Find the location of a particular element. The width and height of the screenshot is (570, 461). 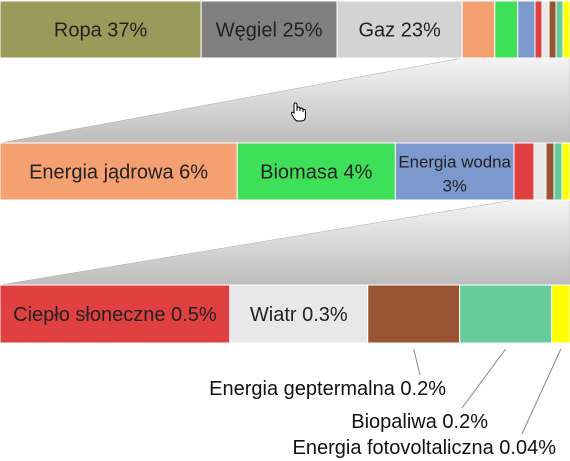

callout-label: Energia geptermalna 0.2% is located at coordinates (327, 389).